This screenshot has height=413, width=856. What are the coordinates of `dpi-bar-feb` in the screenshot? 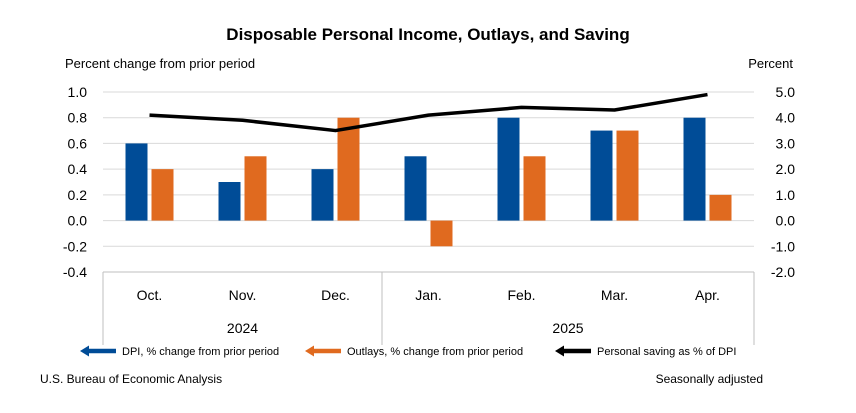 It's located at (508, 169).